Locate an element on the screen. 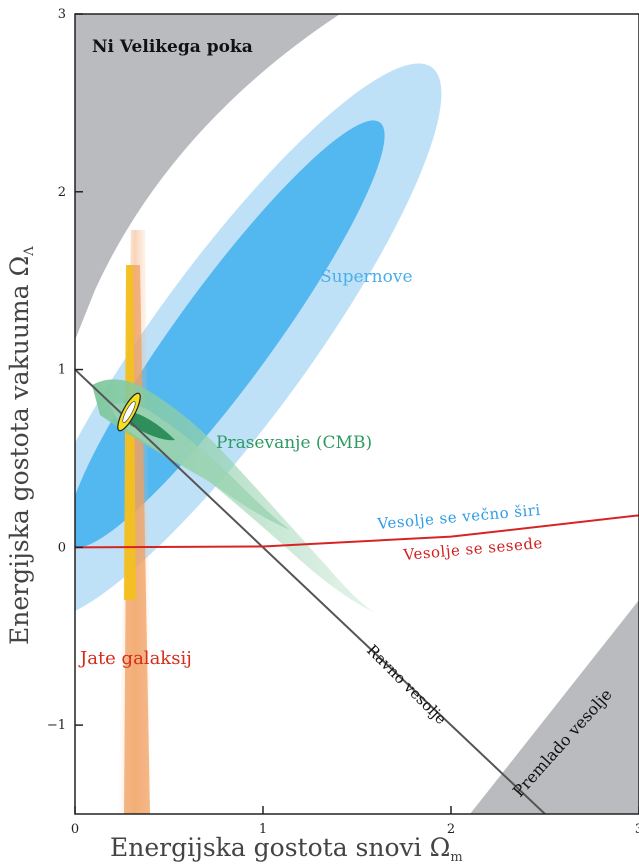 The image size is (639, 868). y-axis-ticks: −1 0 1 2 3 is located at coordinates (65, 370).